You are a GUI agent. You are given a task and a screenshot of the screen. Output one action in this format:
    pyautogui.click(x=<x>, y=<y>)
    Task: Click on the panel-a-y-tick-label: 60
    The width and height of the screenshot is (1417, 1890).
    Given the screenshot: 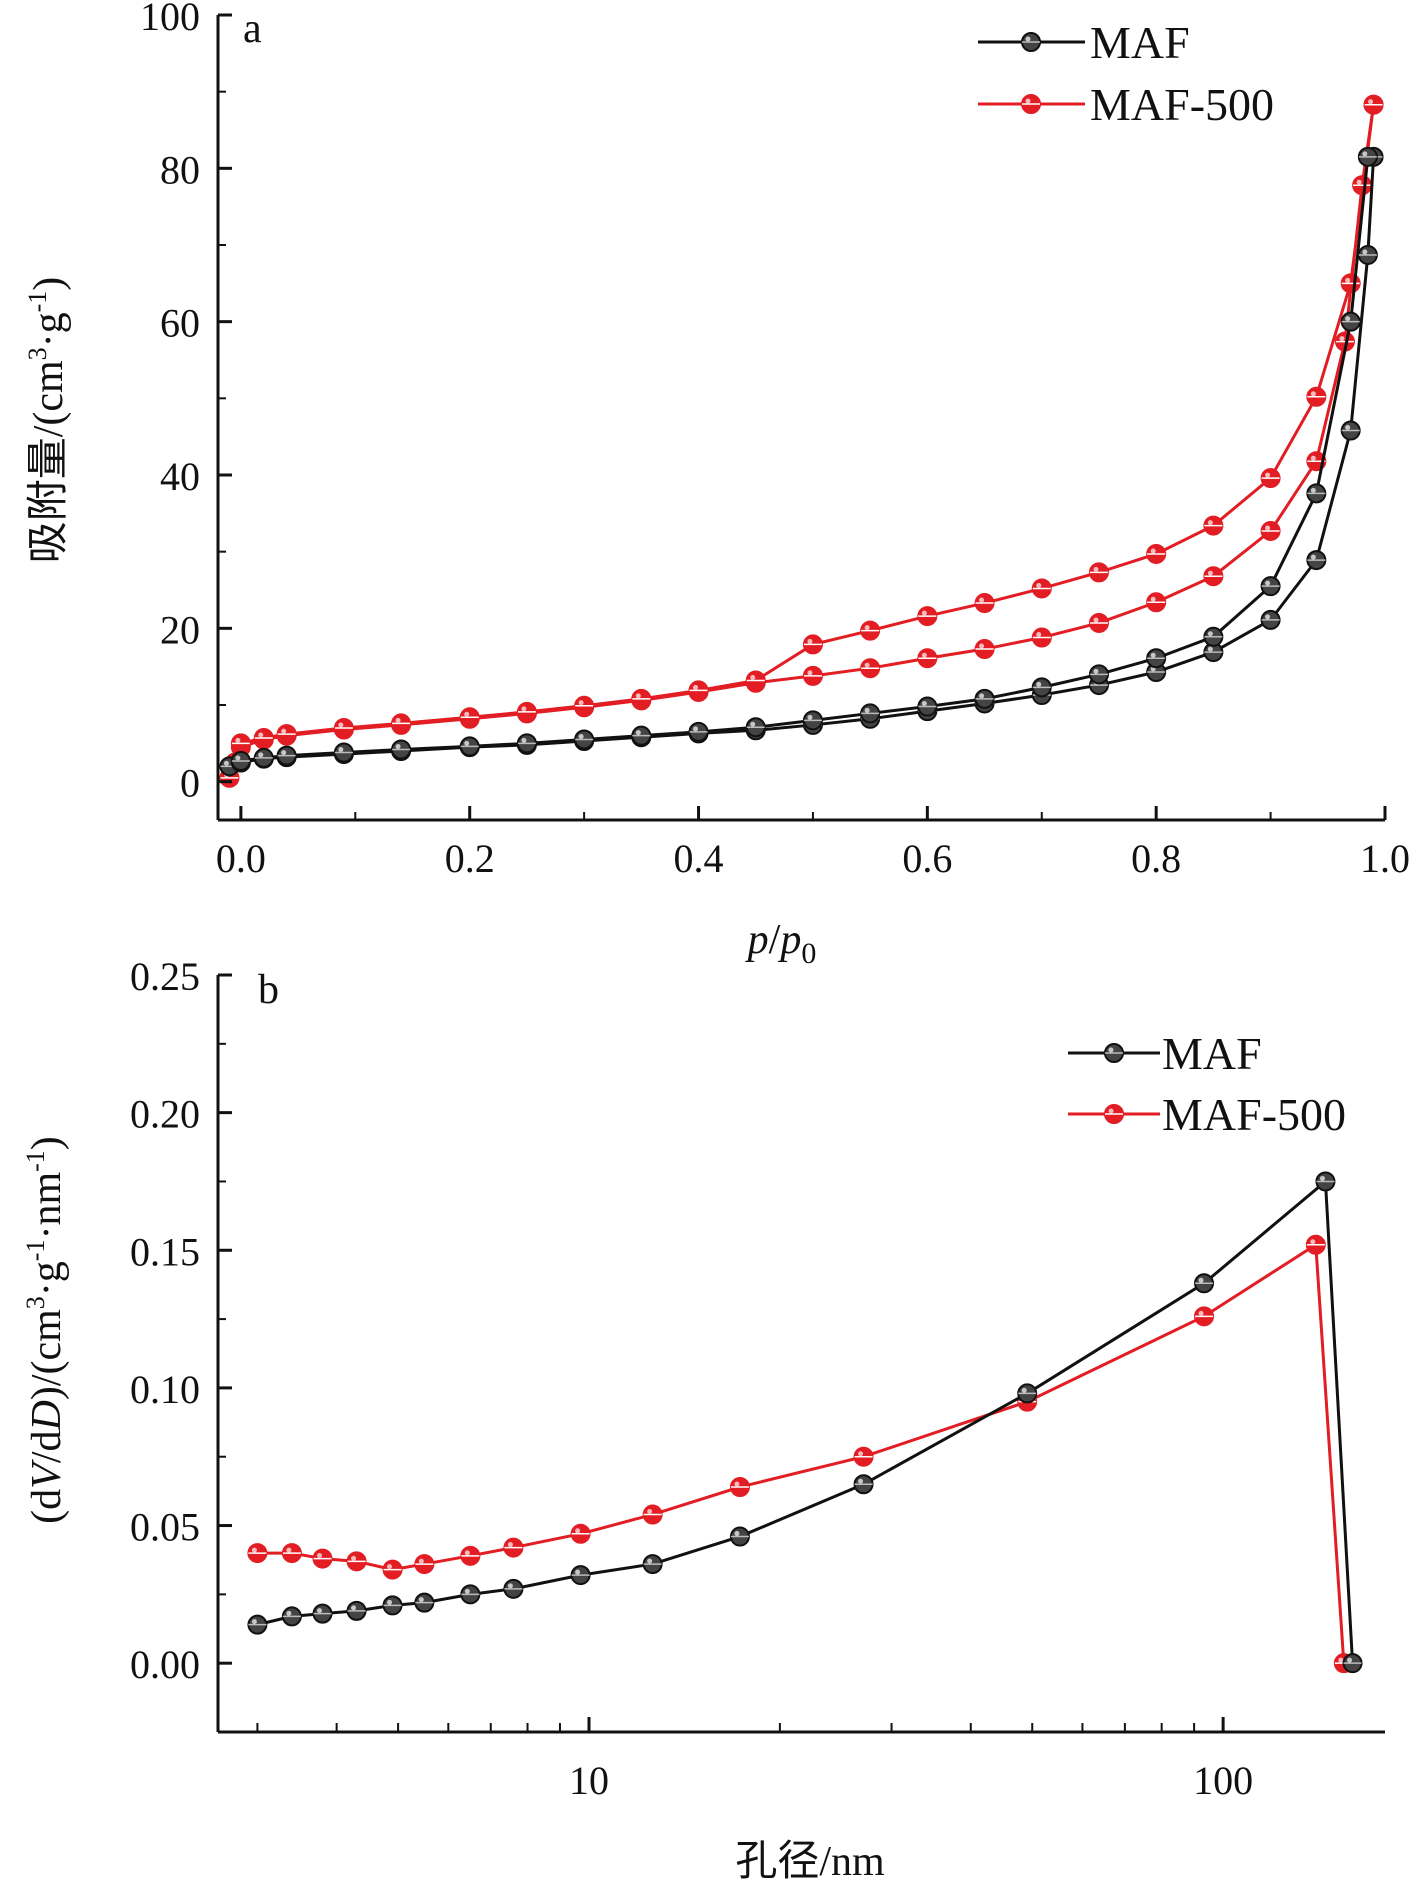 What is the action you would take?
    pyautogui.click(x=180, y=323)
    